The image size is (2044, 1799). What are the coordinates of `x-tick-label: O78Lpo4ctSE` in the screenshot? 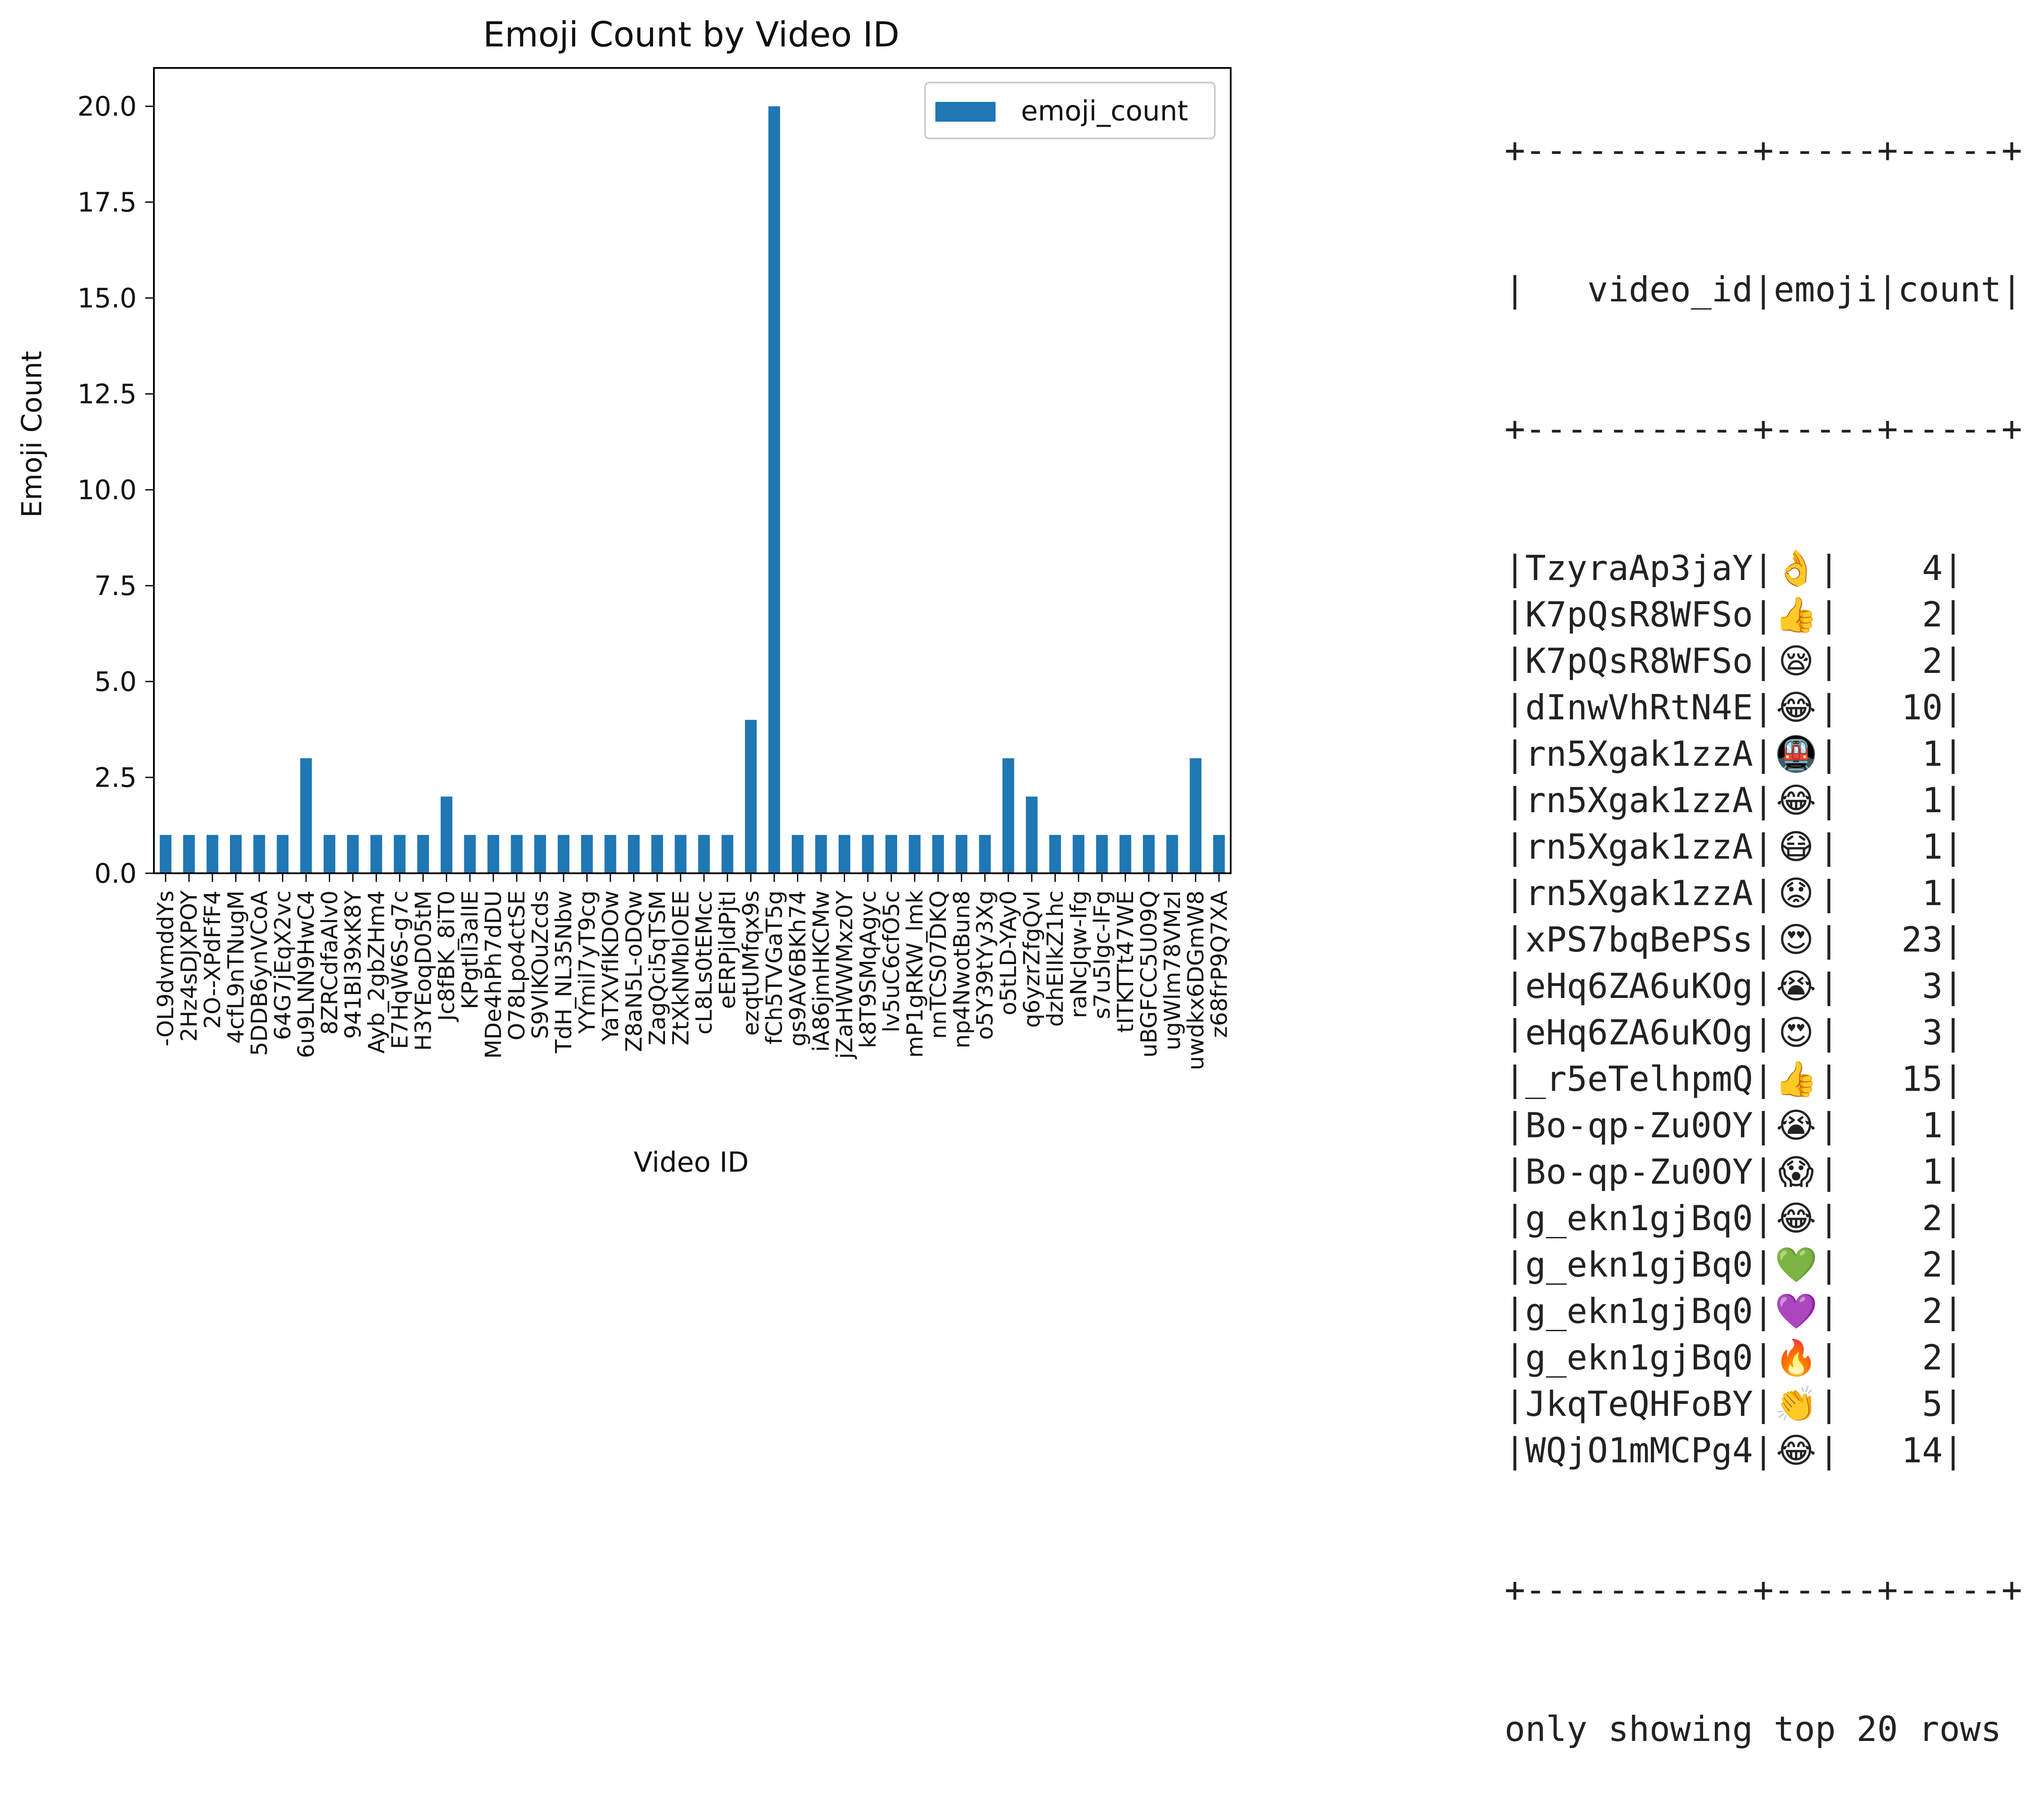 It's located at (517, 966).